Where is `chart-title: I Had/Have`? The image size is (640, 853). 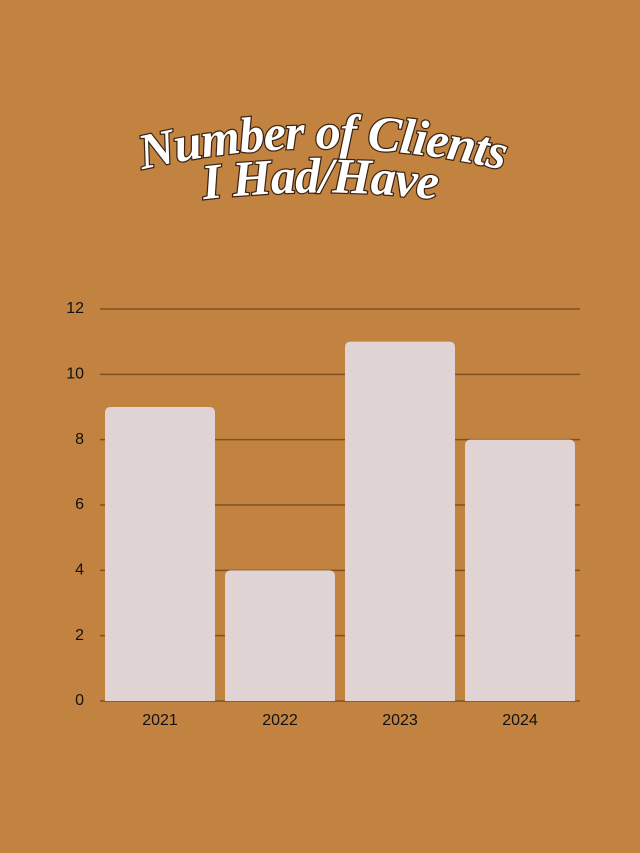 chart-title: I Had/Have is located at coordinates (320, 178).